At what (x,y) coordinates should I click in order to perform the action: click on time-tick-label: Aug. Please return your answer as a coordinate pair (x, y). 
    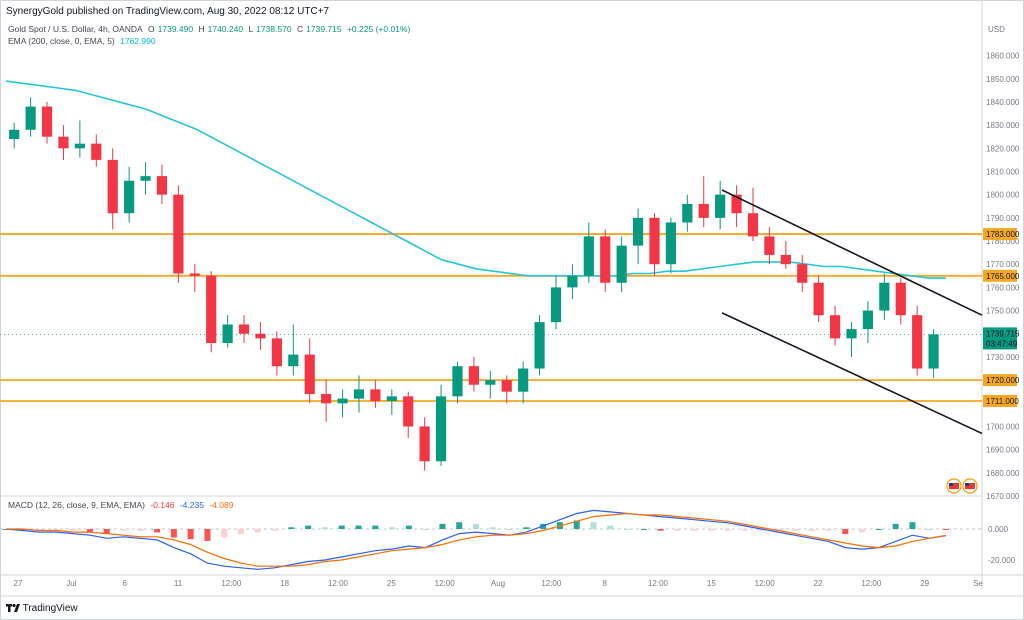
    Looking at the image, I should click on (498, 583).